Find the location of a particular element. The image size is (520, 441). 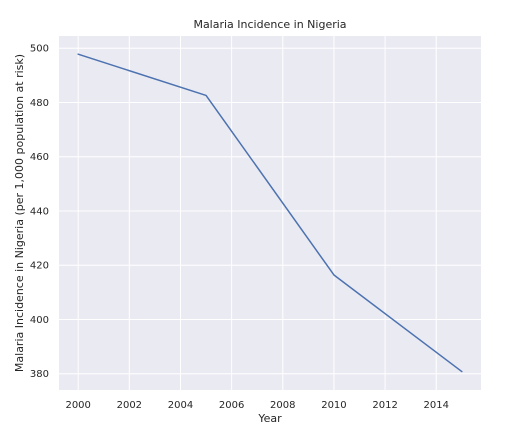

y-tick-label: 380 is located at coordinates (39, 374).